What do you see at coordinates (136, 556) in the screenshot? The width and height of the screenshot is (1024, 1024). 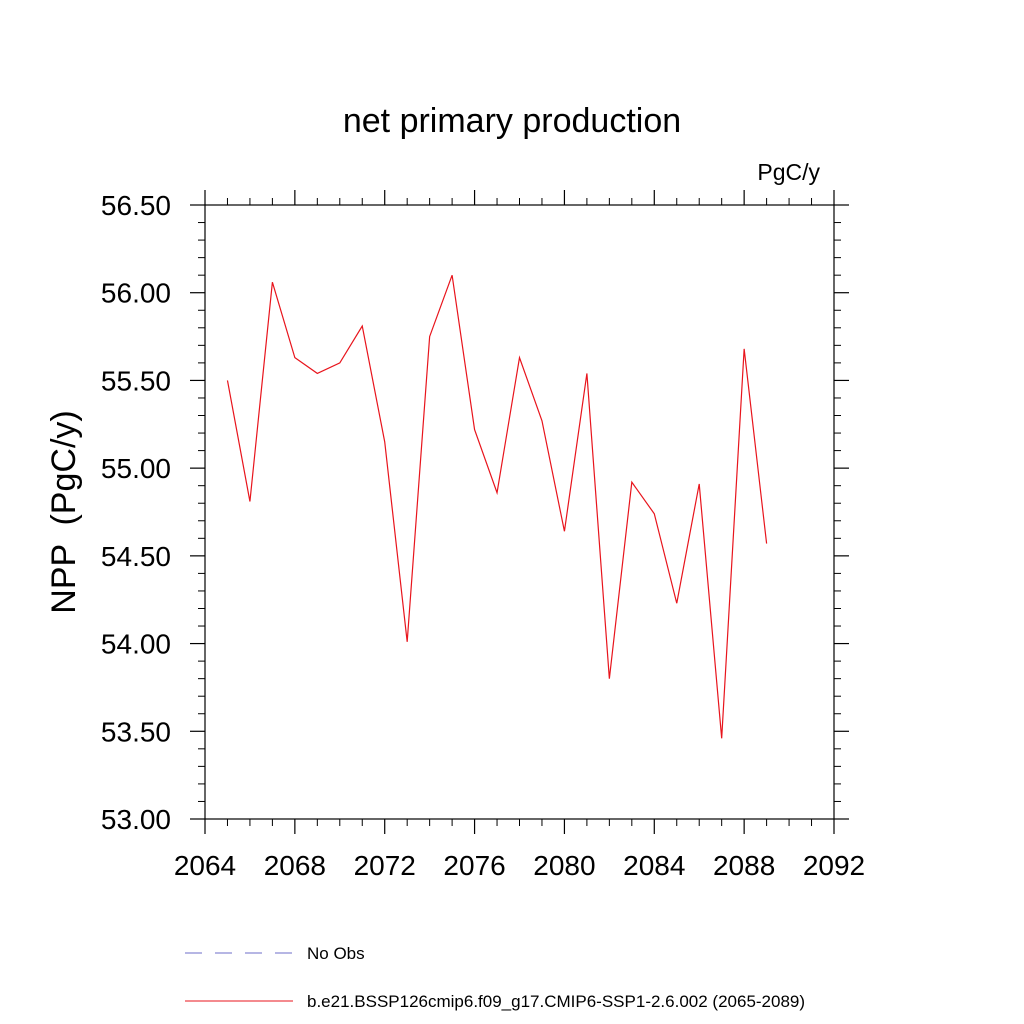 I see `y-tick-label: 54.50` at bounding box center [136, 556].